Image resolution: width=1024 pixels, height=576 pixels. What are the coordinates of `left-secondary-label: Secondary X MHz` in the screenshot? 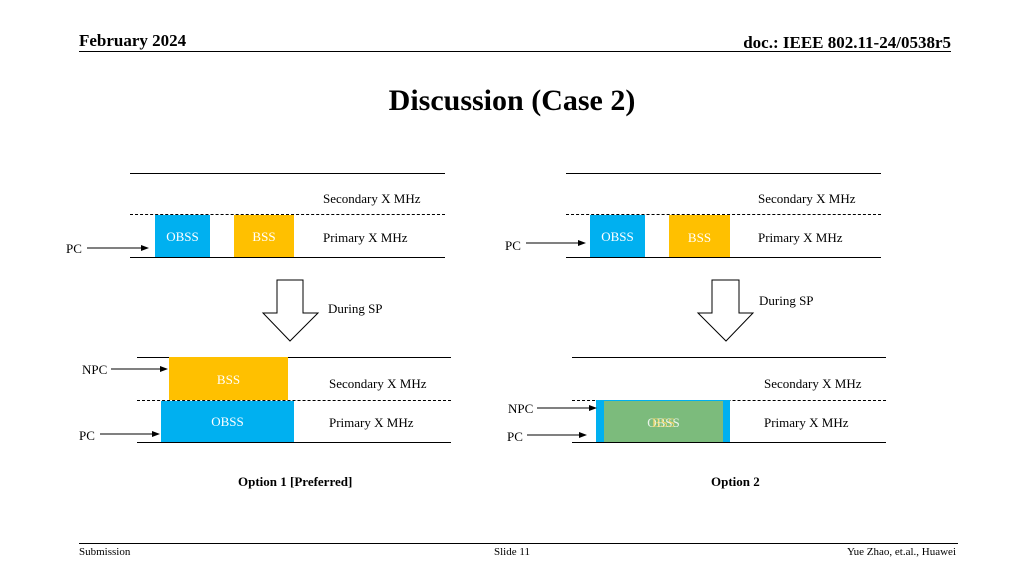 It's located at (372, 198).